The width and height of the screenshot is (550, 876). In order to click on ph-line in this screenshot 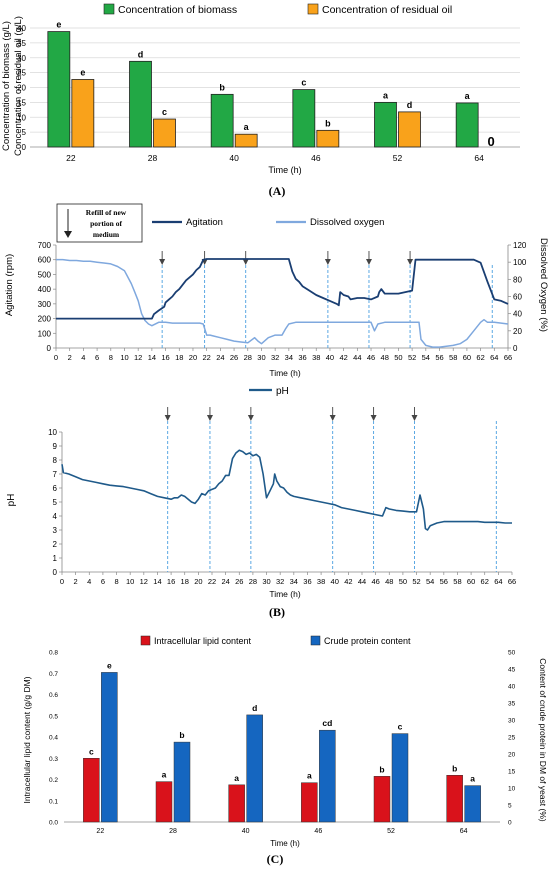, I will do `click(286, 490)`.